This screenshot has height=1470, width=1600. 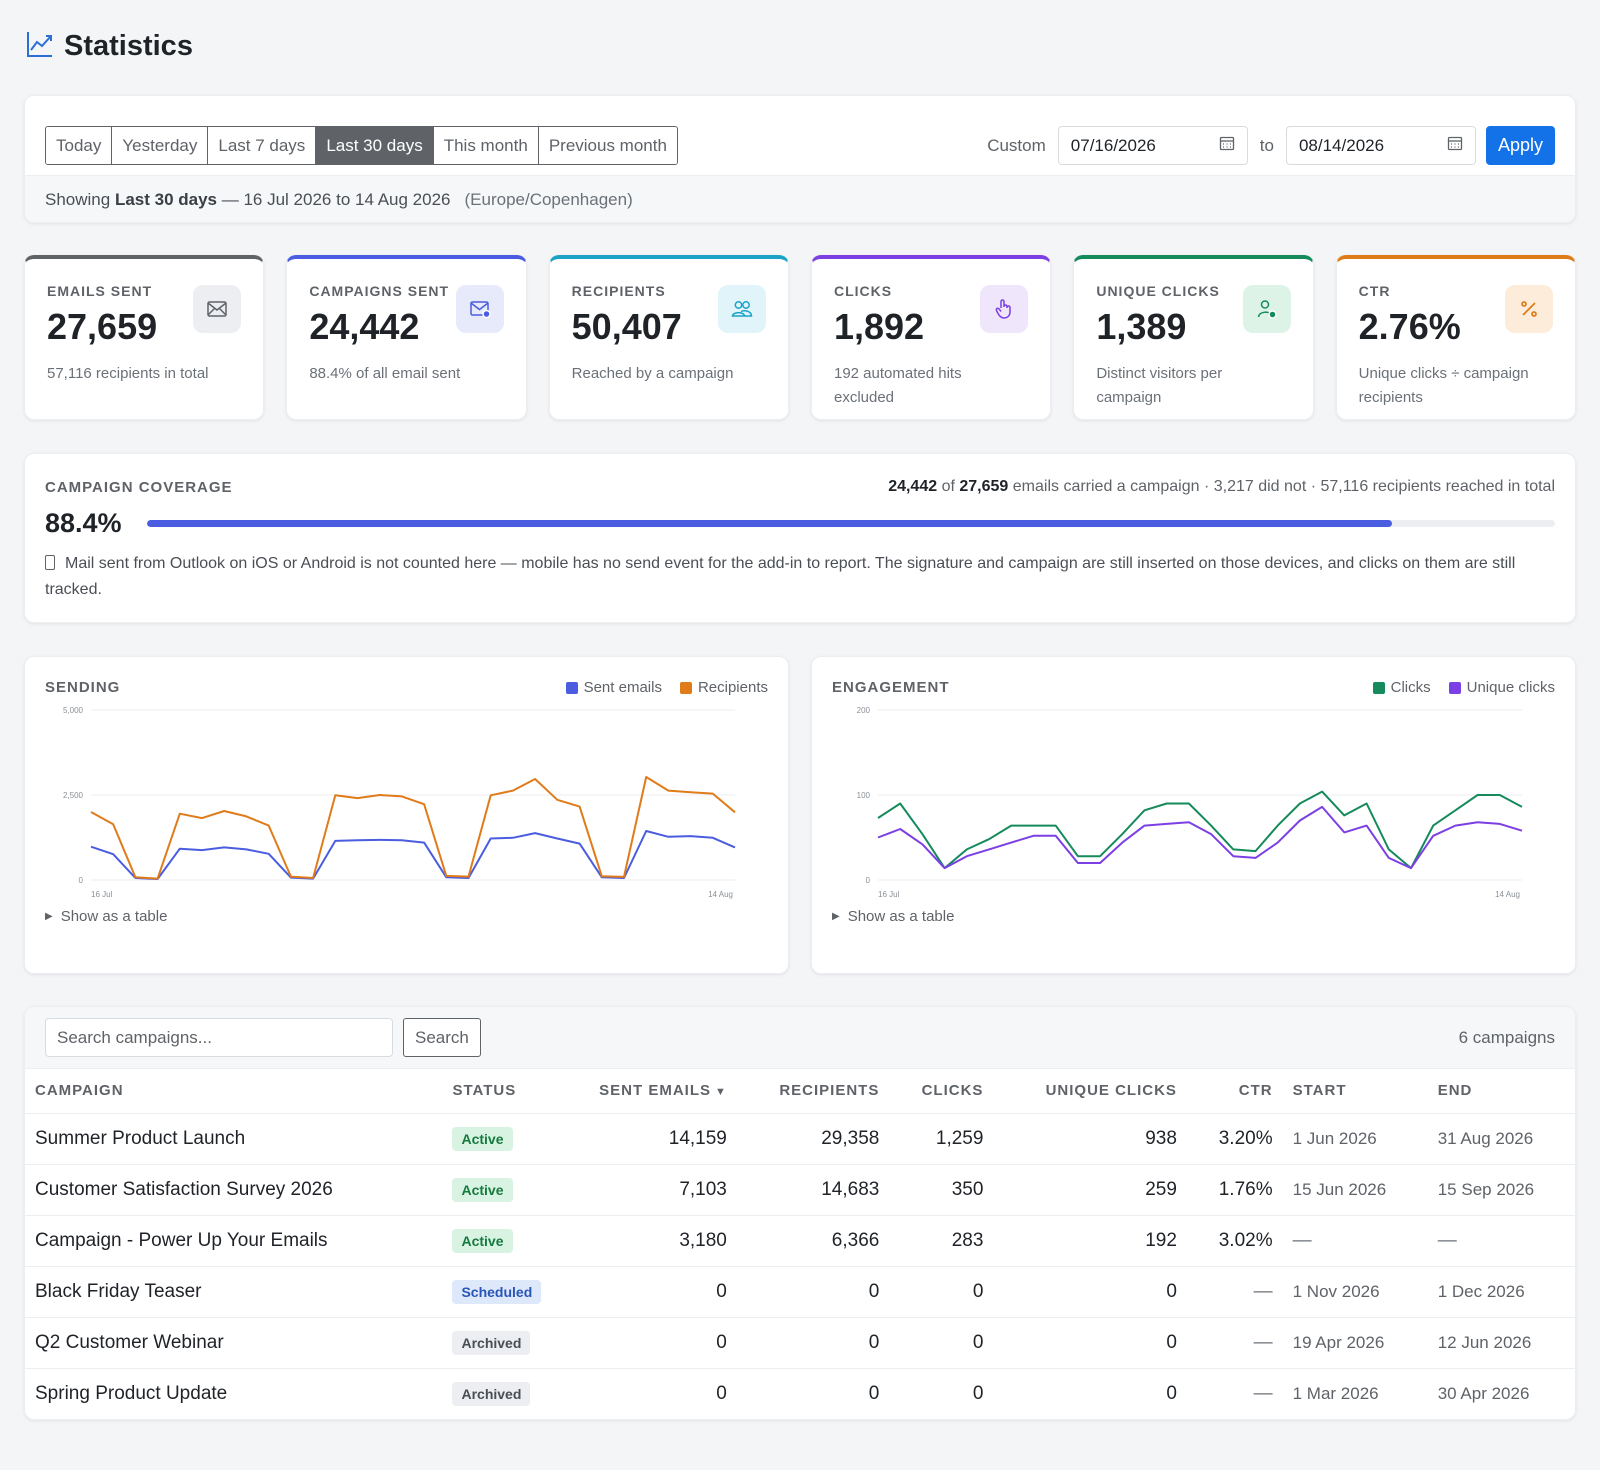 What do you see at coordinates (836, 916) in the screenshot?
I see `caret-right-icon: ▶` at bounding box center [836, 916].